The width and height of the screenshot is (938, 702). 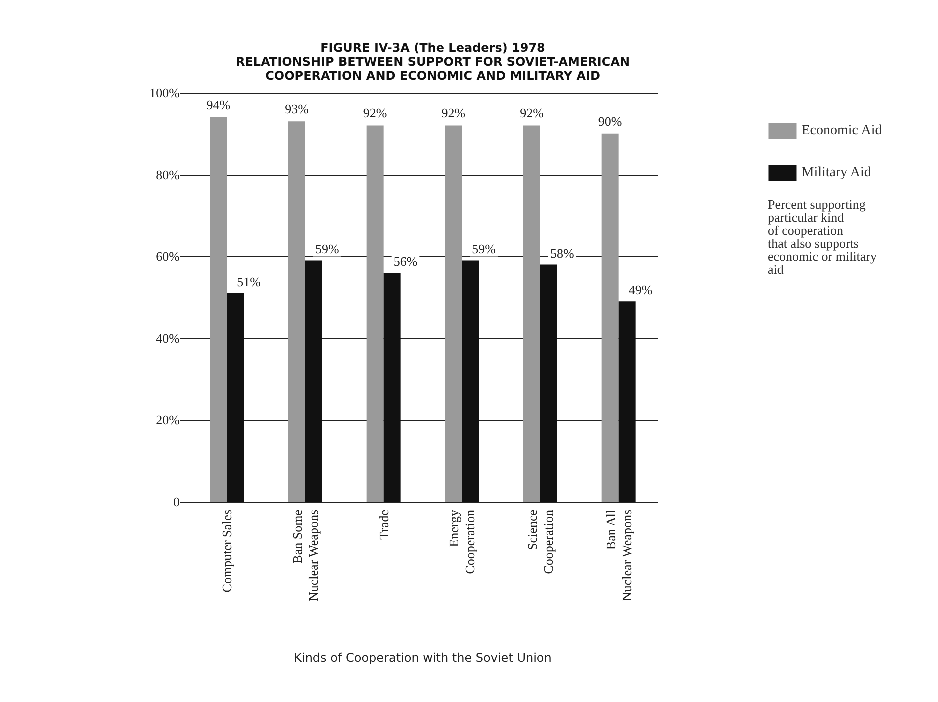 What do you see at coordinates (249, 282) in the screenshot?
I see `data-label: 51%` at bounding box center [249, 282].